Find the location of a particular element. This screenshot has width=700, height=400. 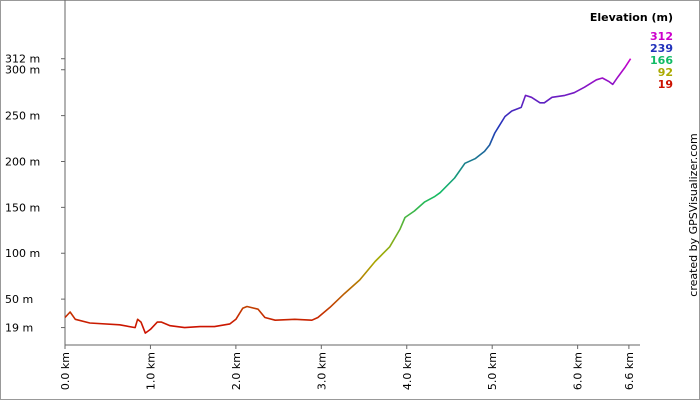

x-tick-label: 3.0 km is located at coordinates (321, 371).